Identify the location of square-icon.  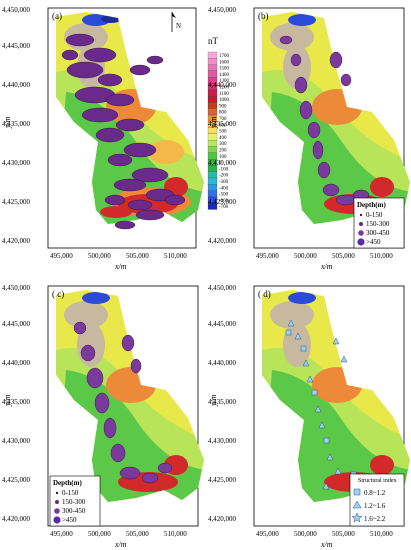
(357, 492).